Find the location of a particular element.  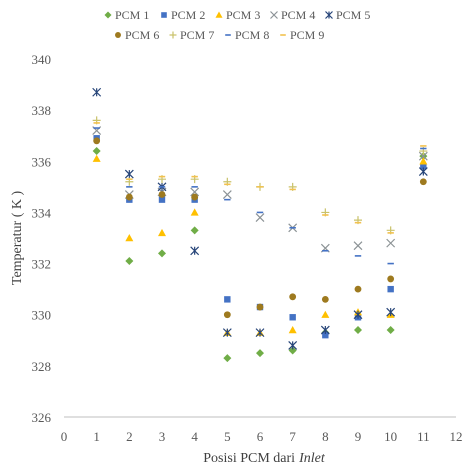

legend-label: PCM 9 is located at coordinates (307, 35).